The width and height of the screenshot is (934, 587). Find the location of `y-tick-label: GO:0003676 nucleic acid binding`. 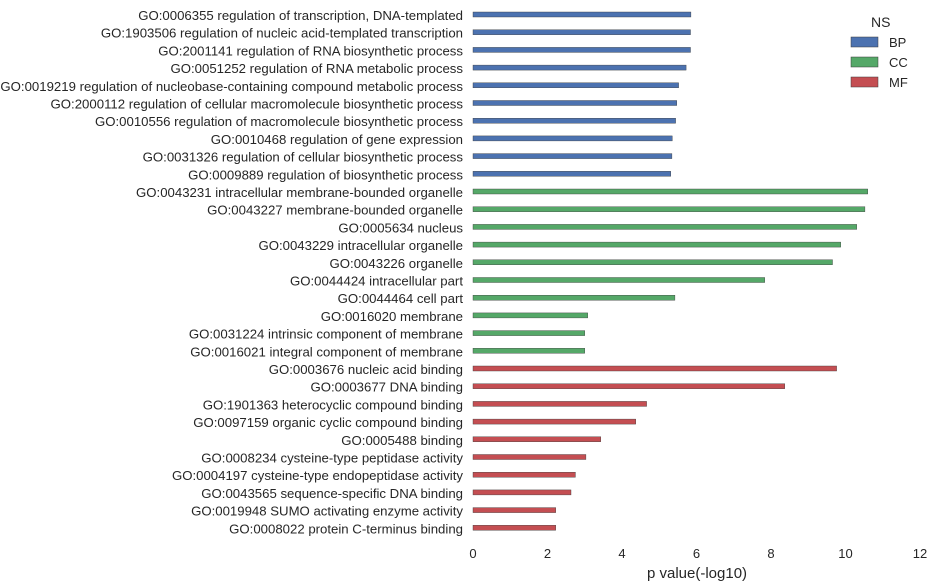

y-tick-label: GO:0003676 nucleic acid binding is located at coordinates (366, 369).